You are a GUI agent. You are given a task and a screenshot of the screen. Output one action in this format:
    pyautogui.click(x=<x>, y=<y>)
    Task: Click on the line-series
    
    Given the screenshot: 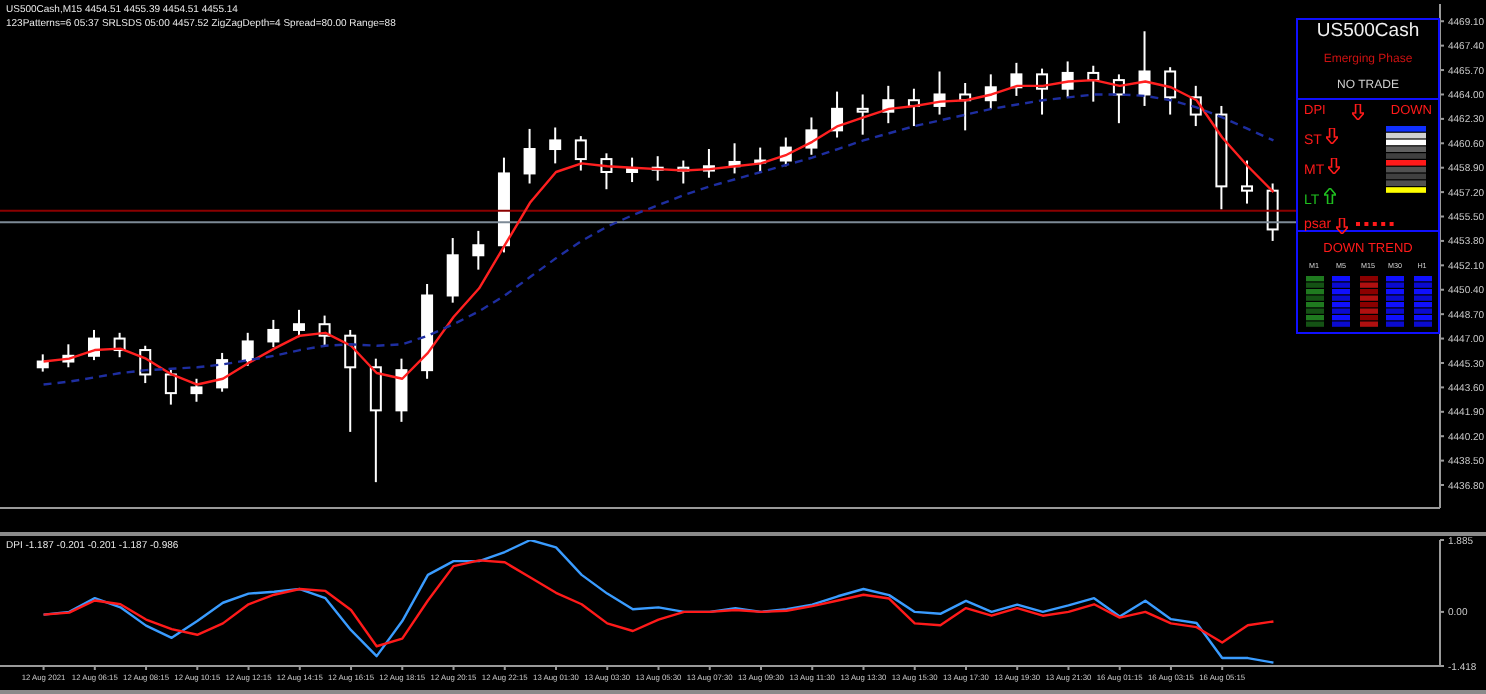 What is the action you would take?
    pyautogui.click(x=658, y=603)
    